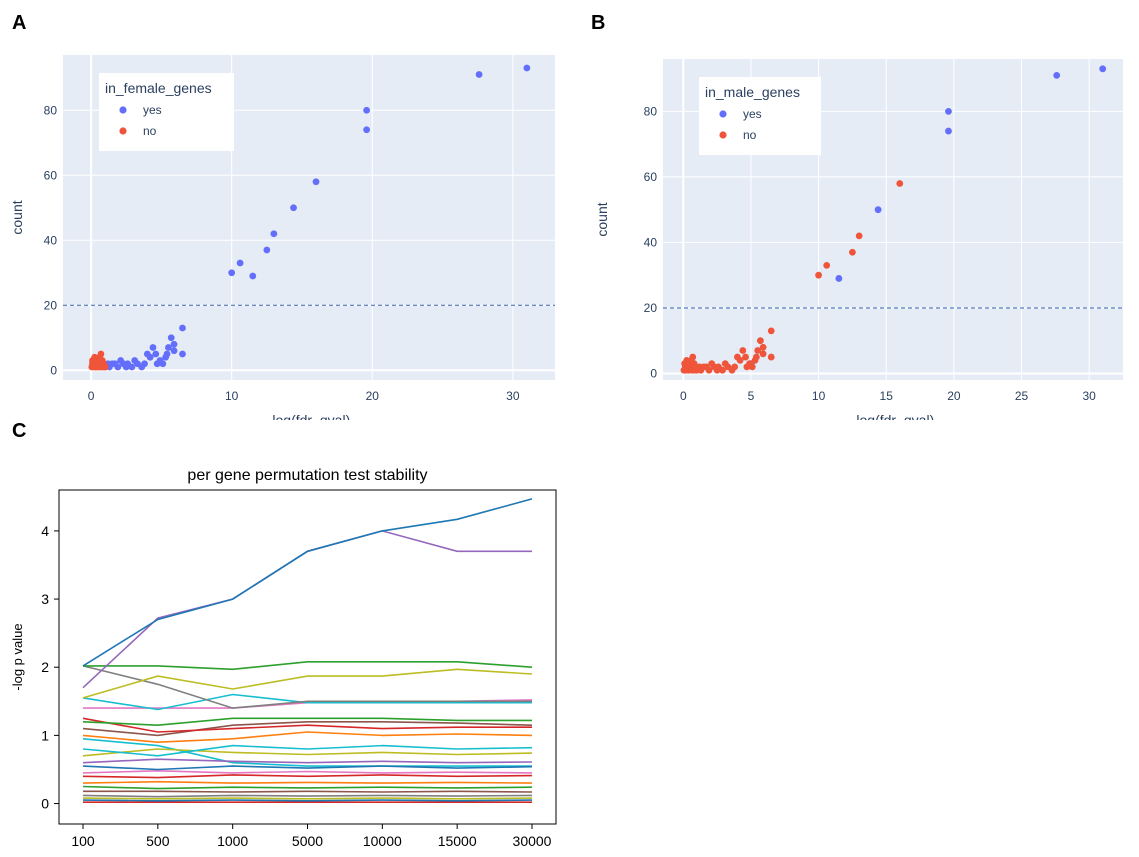  What do you see at coordinates (382, 841) in the screenshot?
I see `x-tick-label: 10000` at bounding box center [382, 841].